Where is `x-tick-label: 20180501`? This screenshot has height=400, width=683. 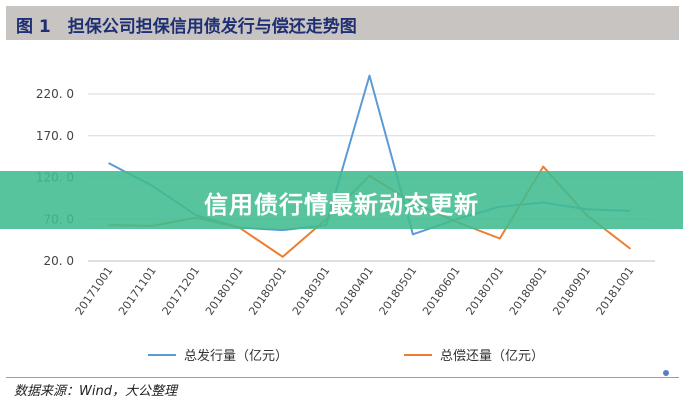 x-tick-label: 20180501 is located at coordinates (398, 290).